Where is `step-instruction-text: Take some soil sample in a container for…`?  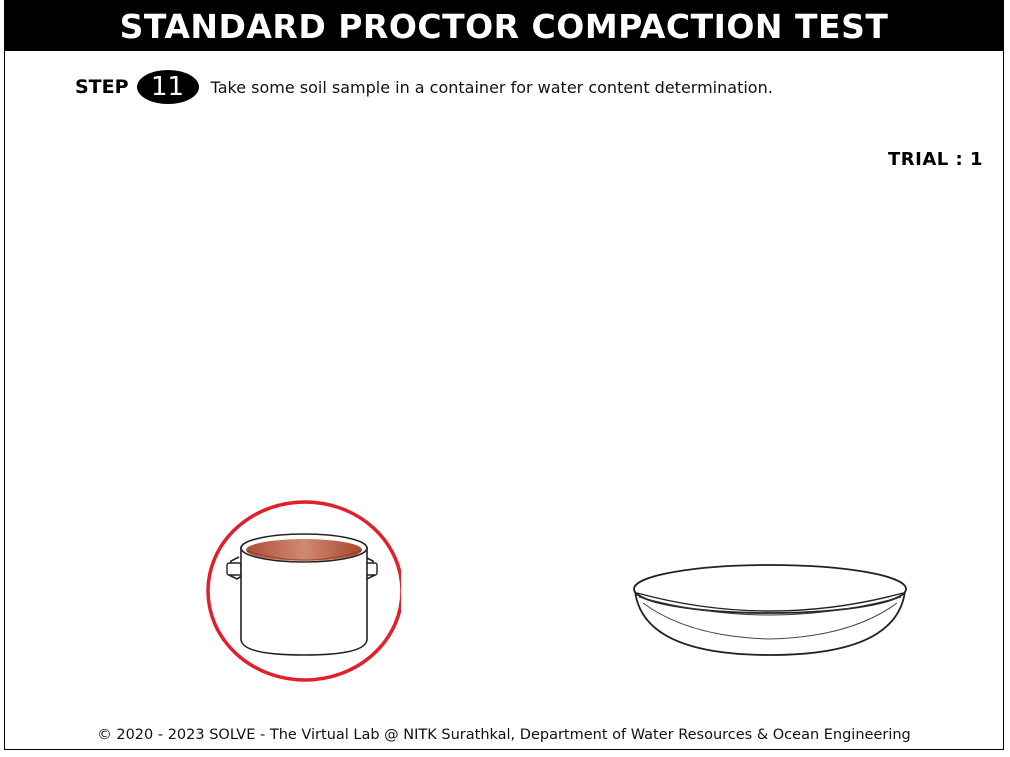 step-instruction-text: Take some soil sample in a container for… is located at coordinates (491, 87).